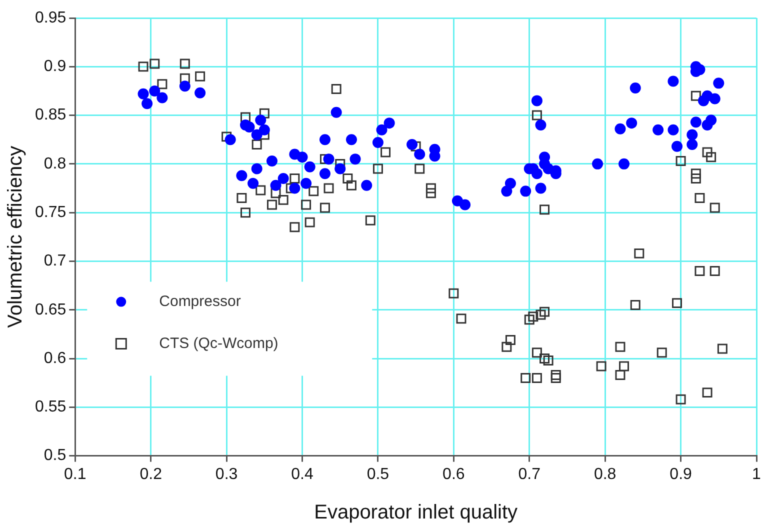 This screenshot has width=764, height=529. Describe the element at coordinates (151, 474) in the screenshot. I see `x-tick-label: 0.2` at that location.